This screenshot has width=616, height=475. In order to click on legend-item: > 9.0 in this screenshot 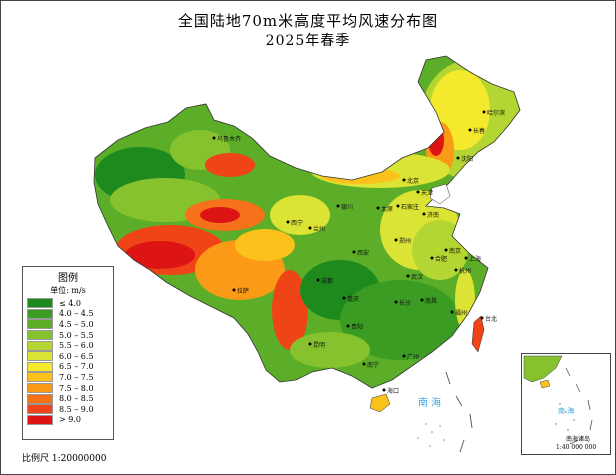, I will do `click(70, 420)`.